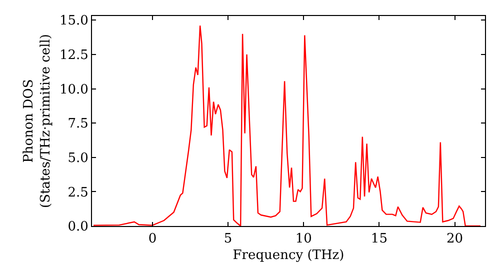  What do you see at coordinates (78, 192) in the screenshot?
I see `y-tick-label: 2.5` at bounding box center [78, 192].